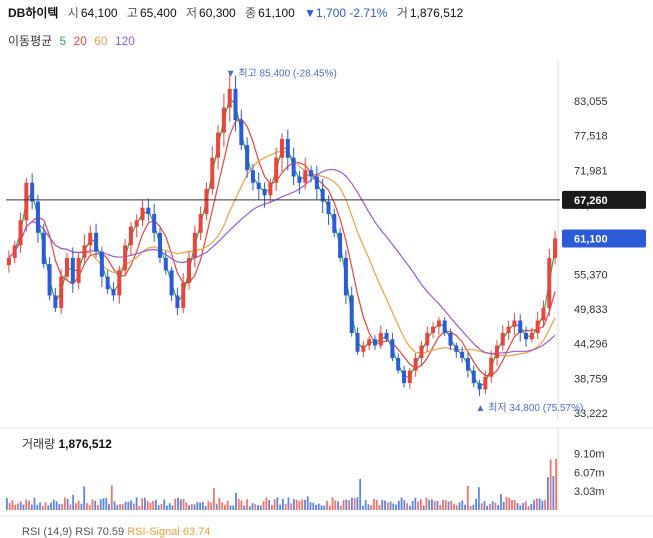  What do you see at coordinates (591, 414) in the screenshot?
I see `price-tick-label: 33,222` at bounding box center [591, 414].